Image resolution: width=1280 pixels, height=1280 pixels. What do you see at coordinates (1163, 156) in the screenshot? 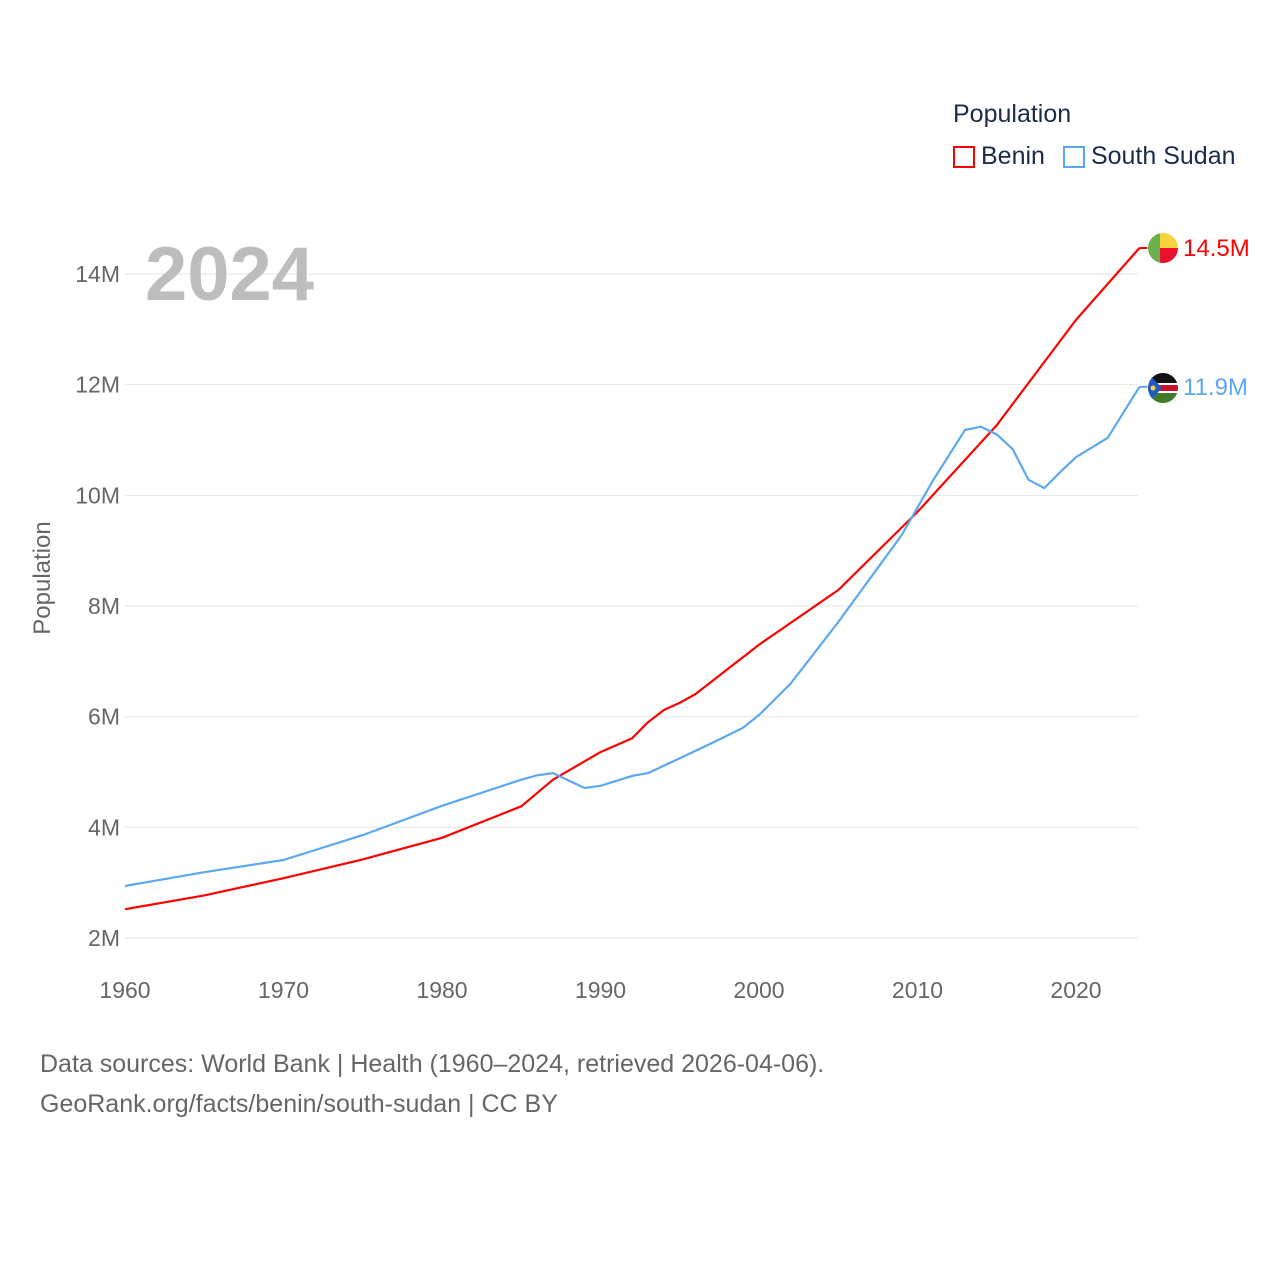
I see `legend-label-south-sudan: South Sudan` at bounding box center [1163, 156].